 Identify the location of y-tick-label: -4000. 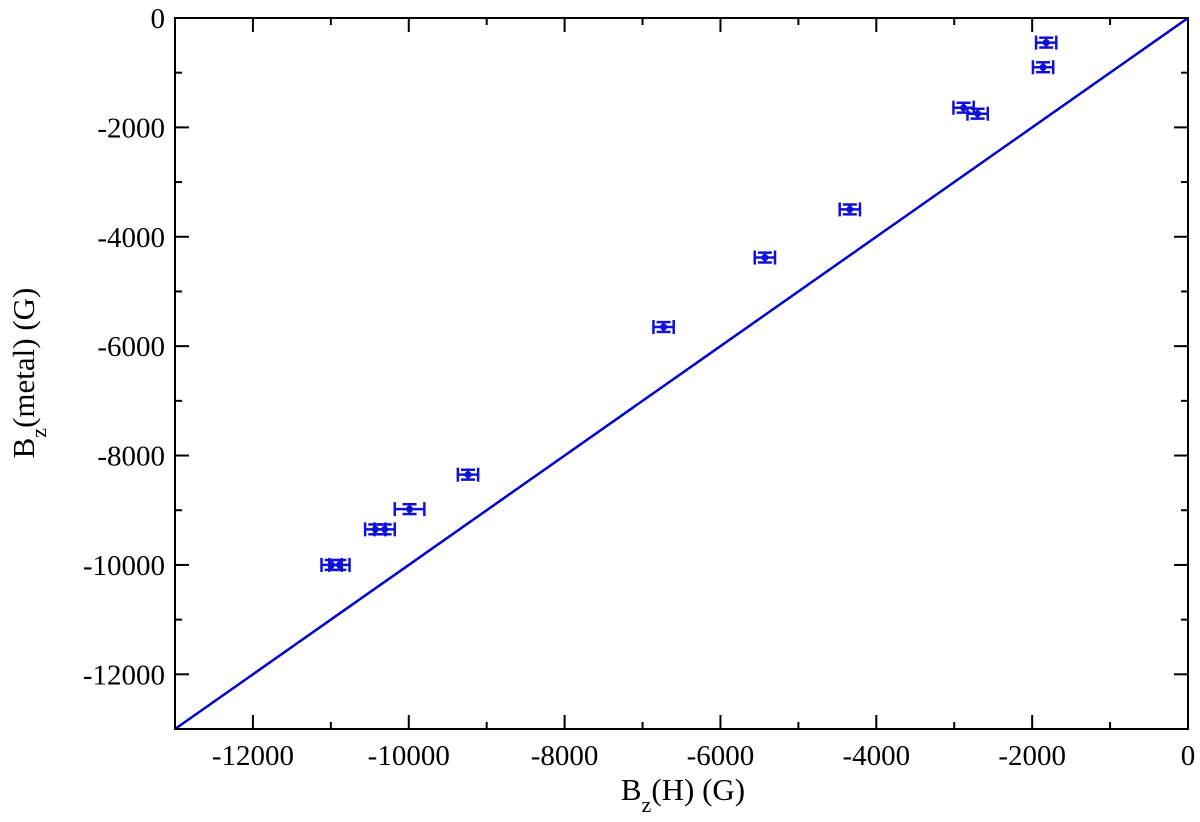
(131, 238).